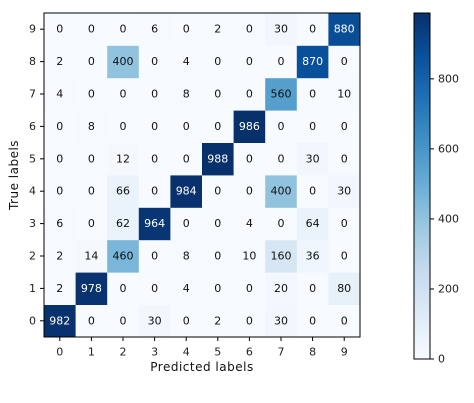 Image resolution: width=474 pixels, height=403 pixels. What do you see at coordinates (59, 352) in the screenshot?
I see `x-tick-label: 0` at bounding box center [59, 352].